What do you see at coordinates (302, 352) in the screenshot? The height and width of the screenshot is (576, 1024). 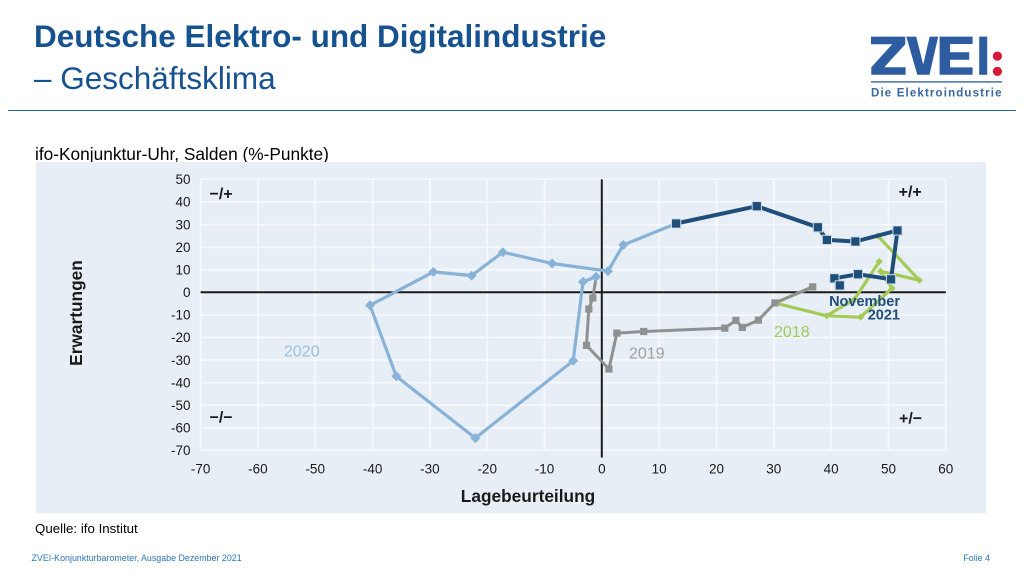 I see `svg-text: 2020` at bounding box center [302, 352].